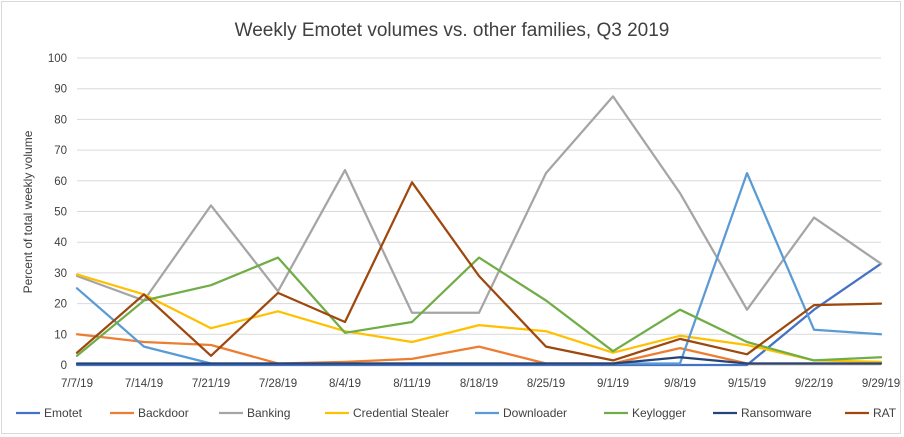  I want to click on y-axis-ticks: 0 10 20 30 40 50 60 70 80 90 100, so click(57, 212).